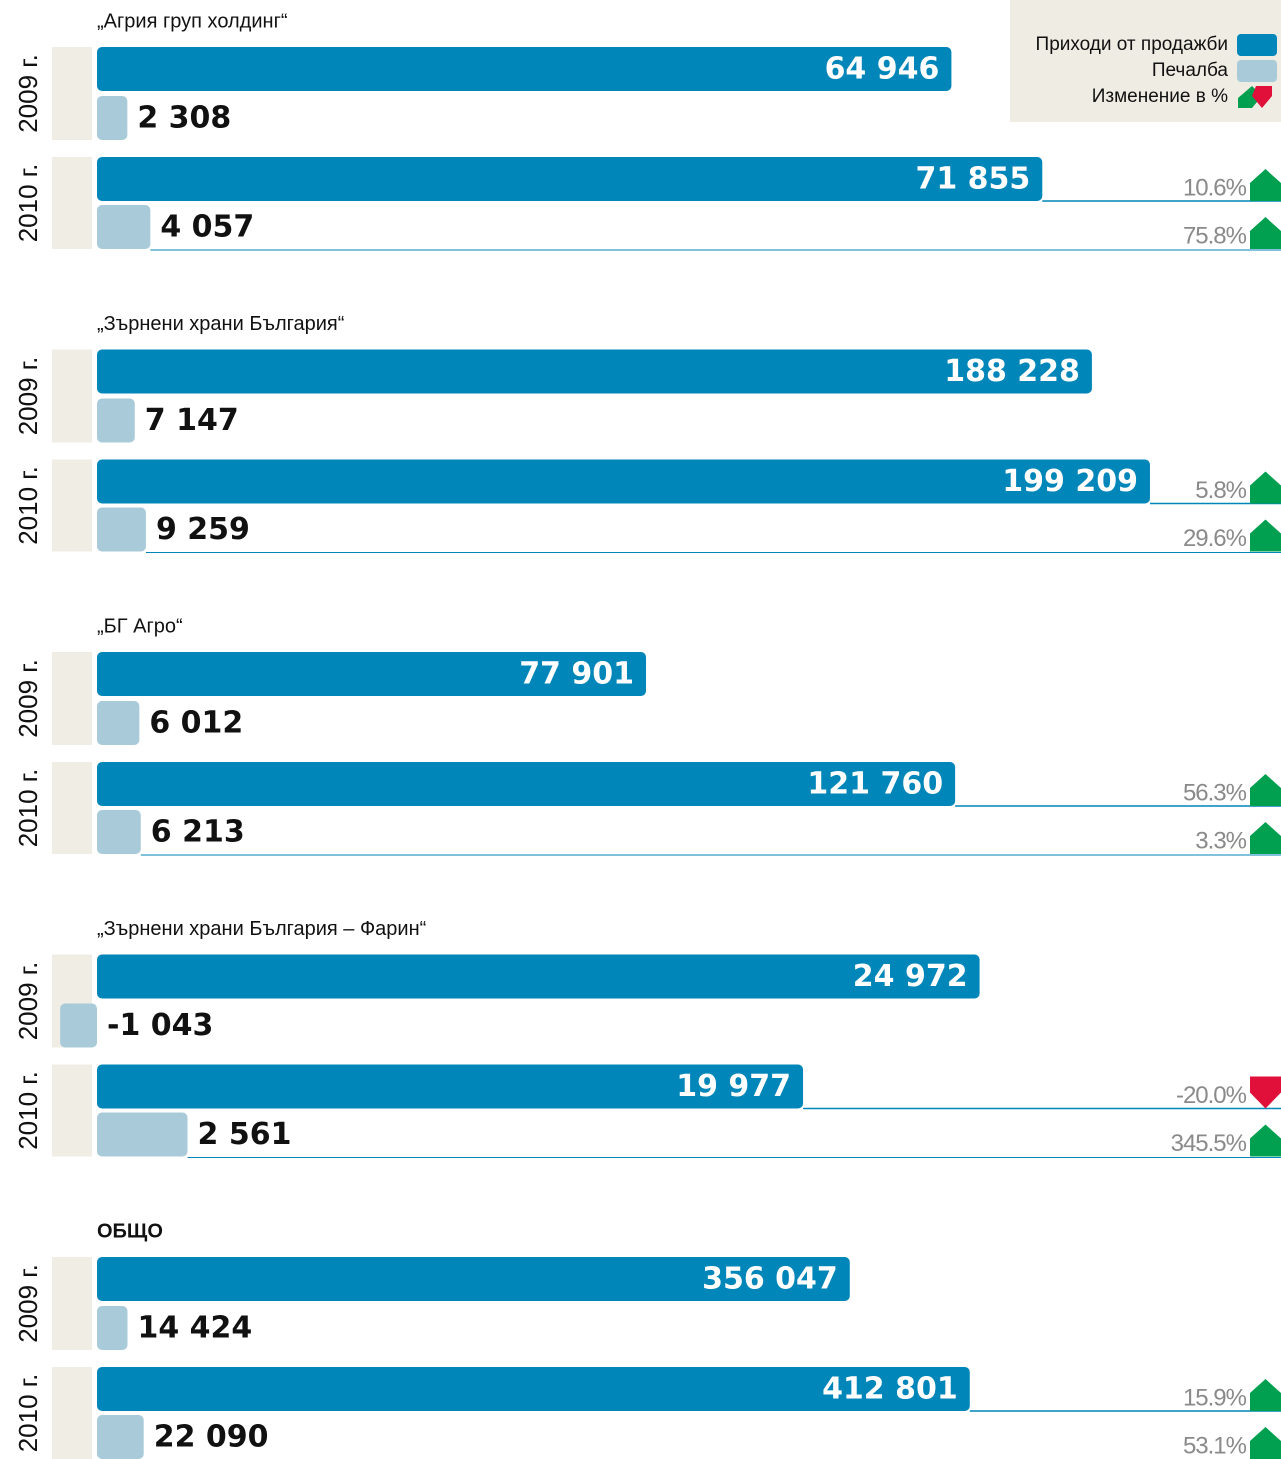 Image resolution: width=1281 pixels, height=1459 pixels. I want to click on revenue-label: 19 977, so click(733, 1086).